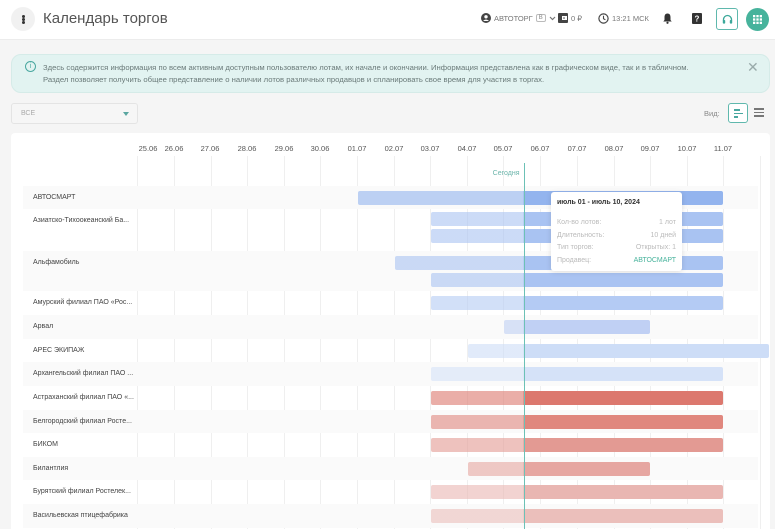 Image resolution: width=775 pixels, height=529 pixels. I want to click on date-label: 28.06, so click(247, 148).